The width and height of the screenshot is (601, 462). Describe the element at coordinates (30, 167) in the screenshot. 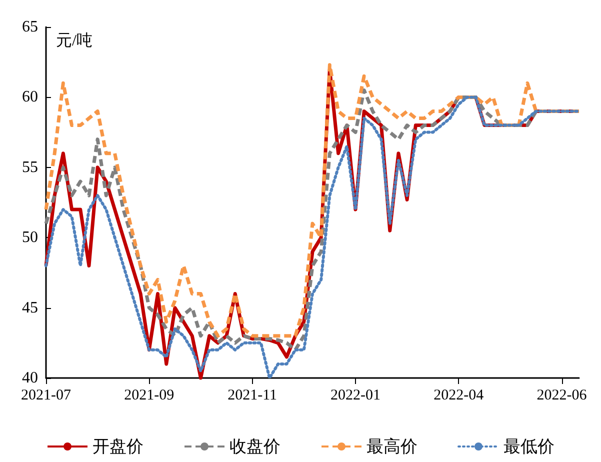

I see `y-tick-label: 55` at that location.